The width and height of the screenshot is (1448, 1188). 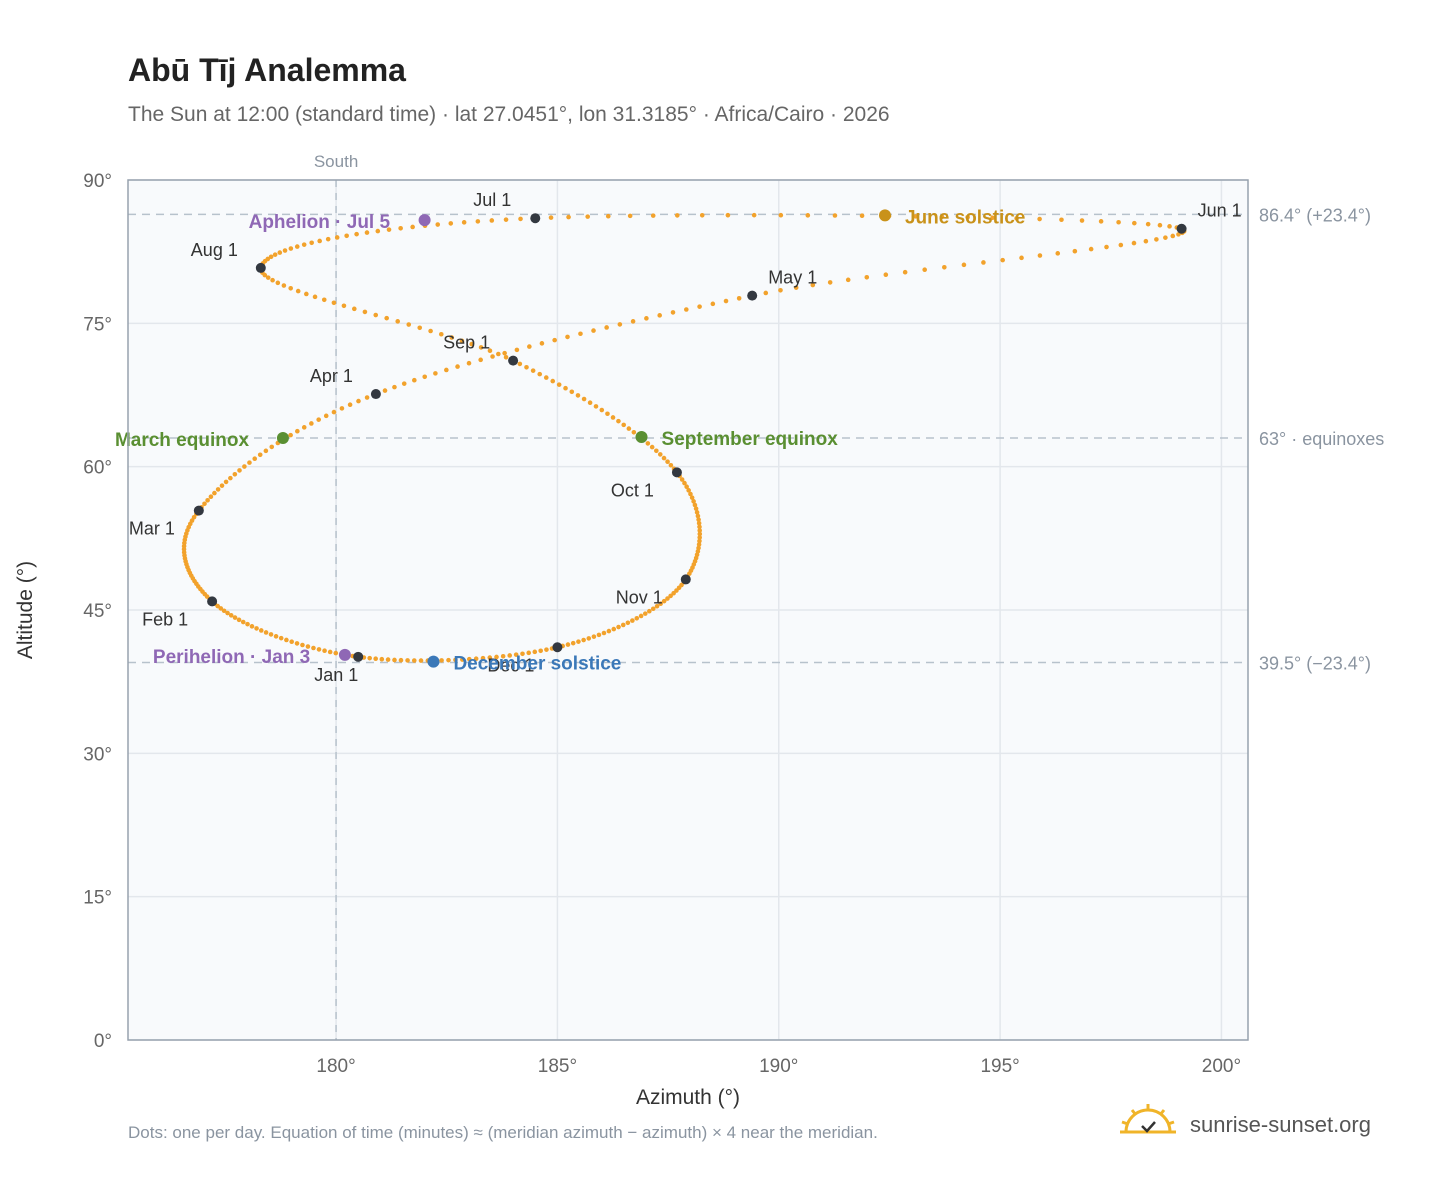 I want to click on x-tick-label: 190°, so click(x=778, y=1066).